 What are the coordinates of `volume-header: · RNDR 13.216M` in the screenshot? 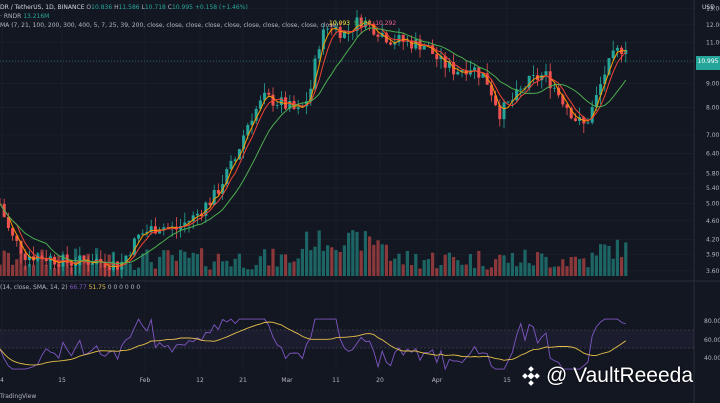 It's located at (24, 17).